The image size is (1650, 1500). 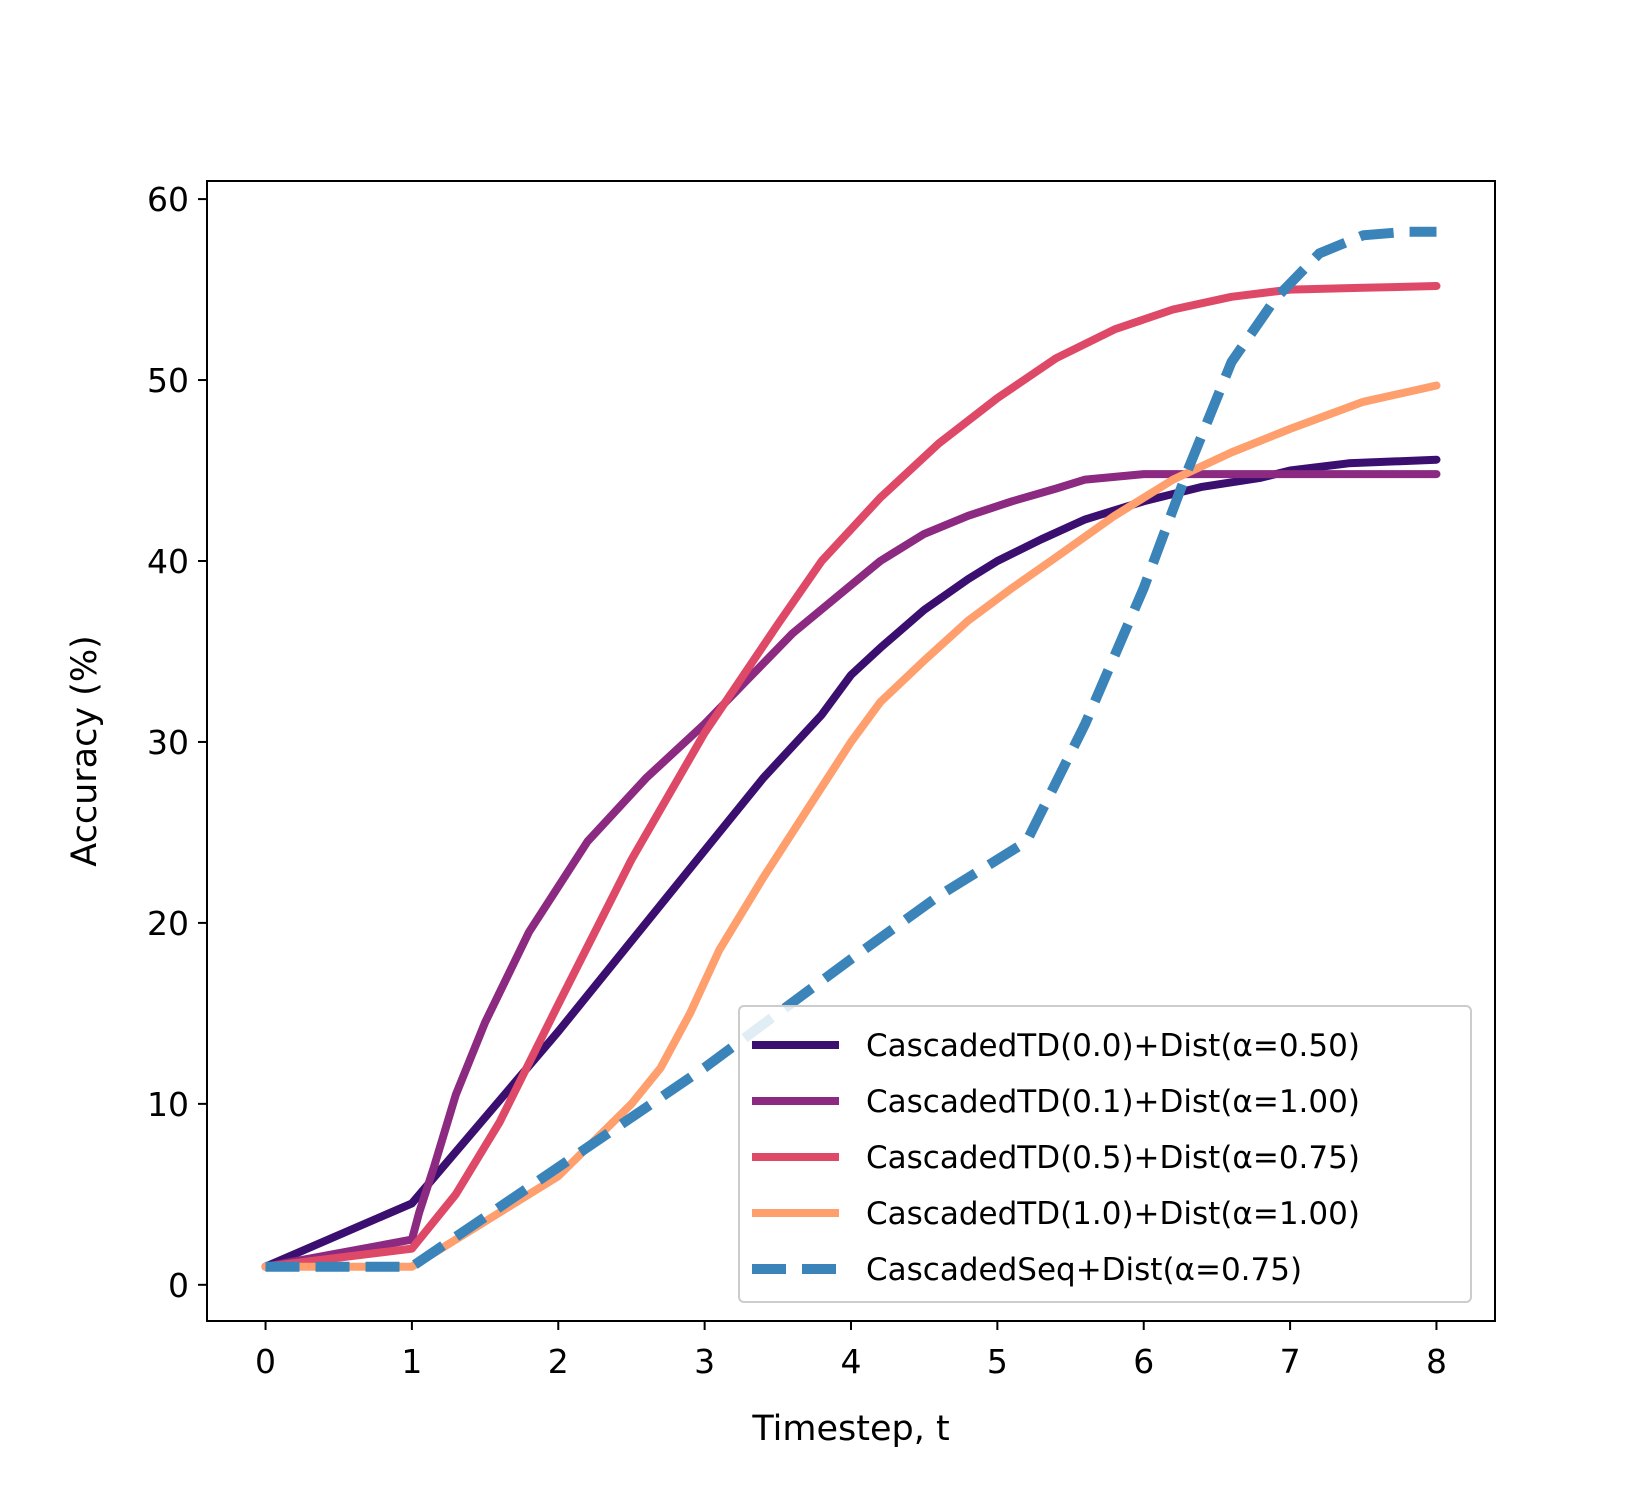 I want to click on legend-label-4: CascadedTD(1.0)+Dist(α=1.00), so click(x=1113, y=1214).